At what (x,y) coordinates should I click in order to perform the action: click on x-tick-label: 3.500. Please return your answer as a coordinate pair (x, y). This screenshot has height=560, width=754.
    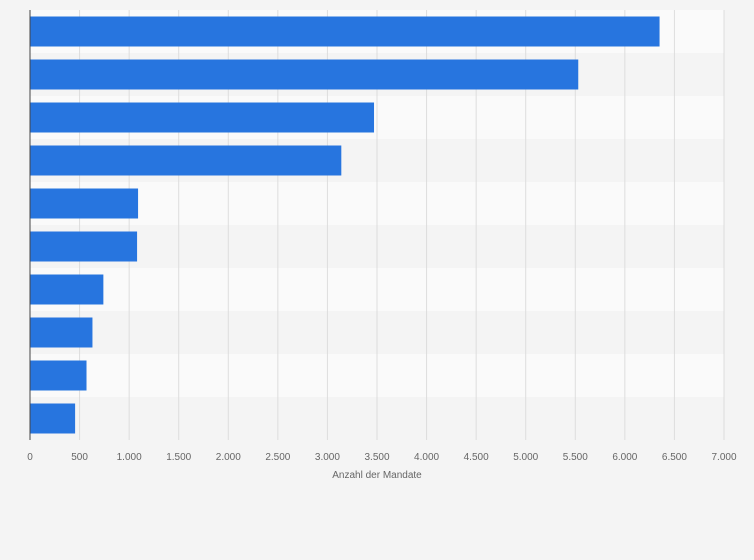
    Looking at the image, I should click on (376, 457).